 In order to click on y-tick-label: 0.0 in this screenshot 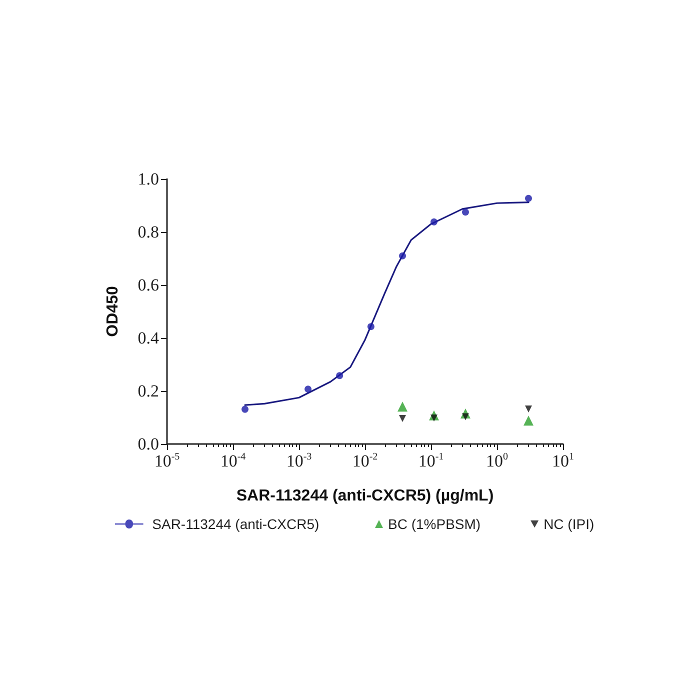, I will do `click(148, 444)`.